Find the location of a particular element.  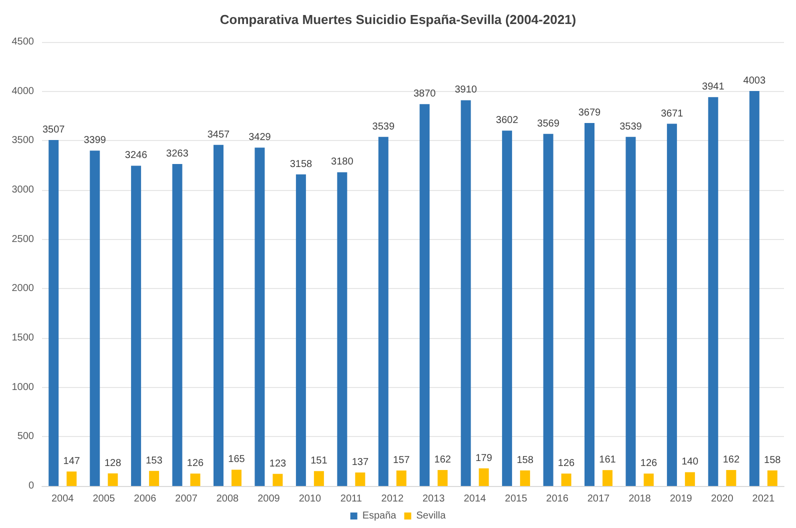

x-tick-label: 2005 is located at coordinates (104, 499).